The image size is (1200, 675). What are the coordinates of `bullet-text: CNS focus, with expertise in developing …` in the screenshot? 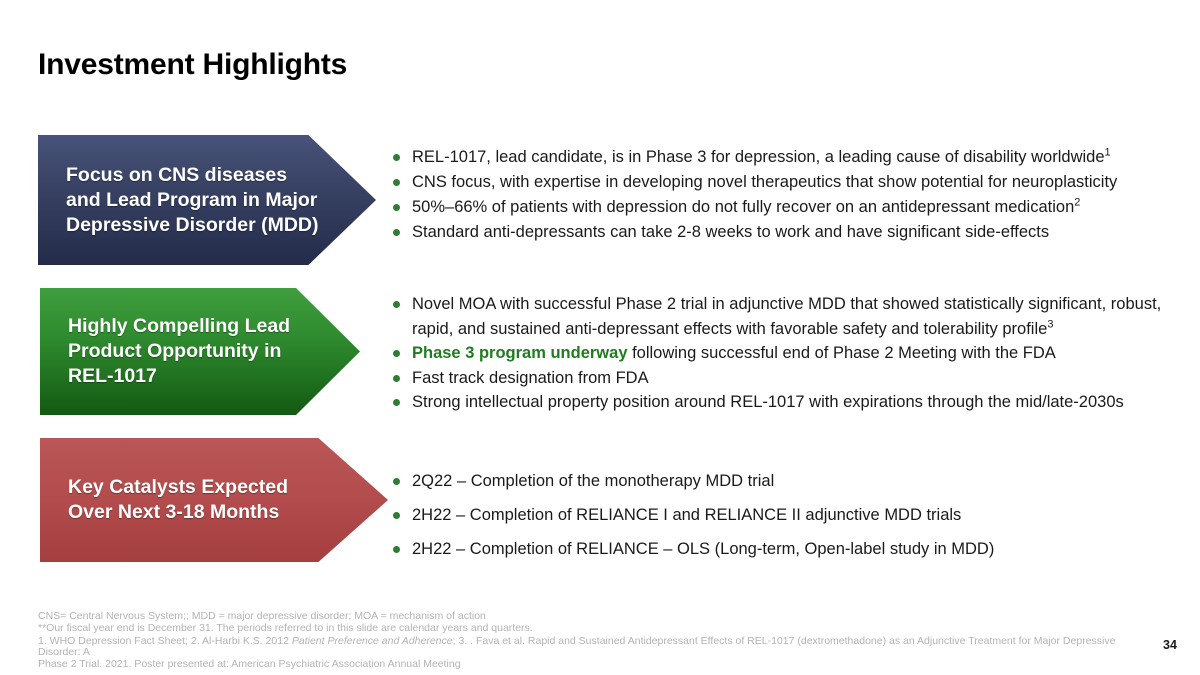 It's located at (765, 182).